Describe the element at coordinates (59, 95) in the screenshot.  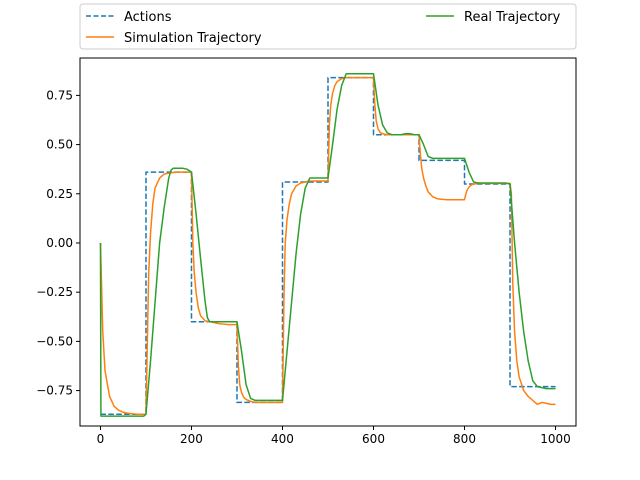
I see `y-tick-label: 0.75` at that location.